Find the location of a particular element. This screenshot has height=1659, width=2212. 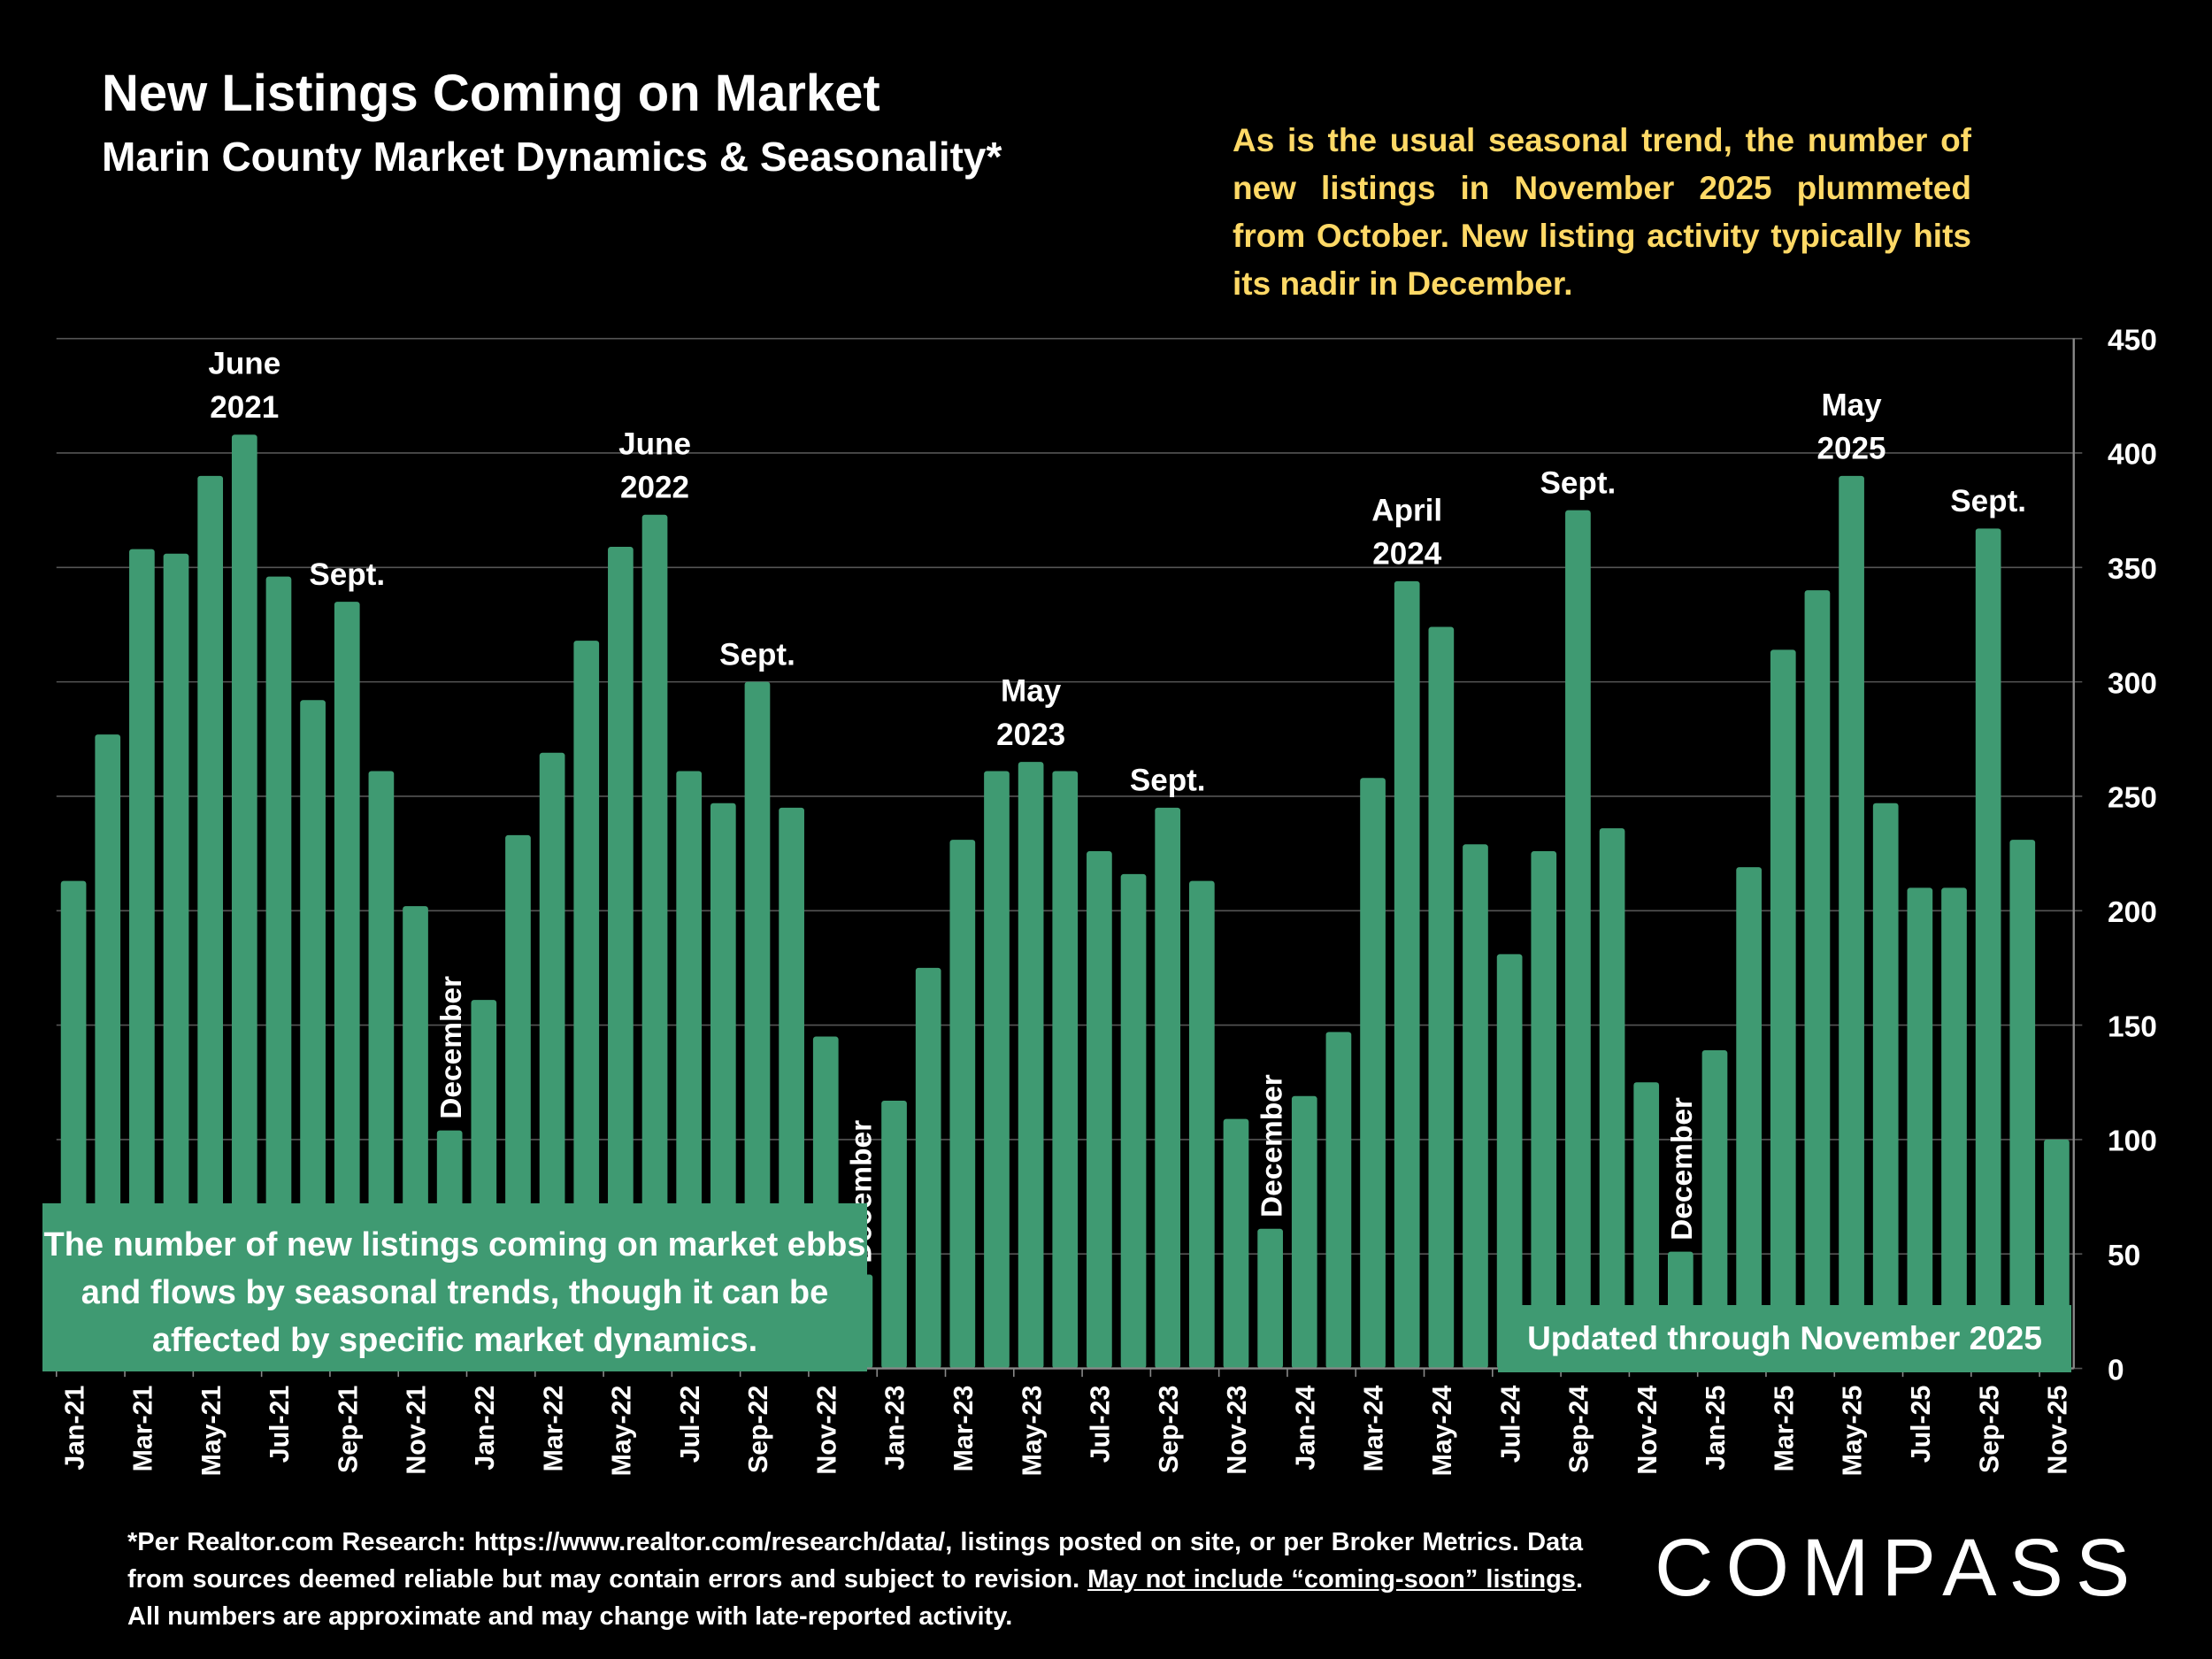

y-tick-label: 0 is located at coordinates (2116, 1370).